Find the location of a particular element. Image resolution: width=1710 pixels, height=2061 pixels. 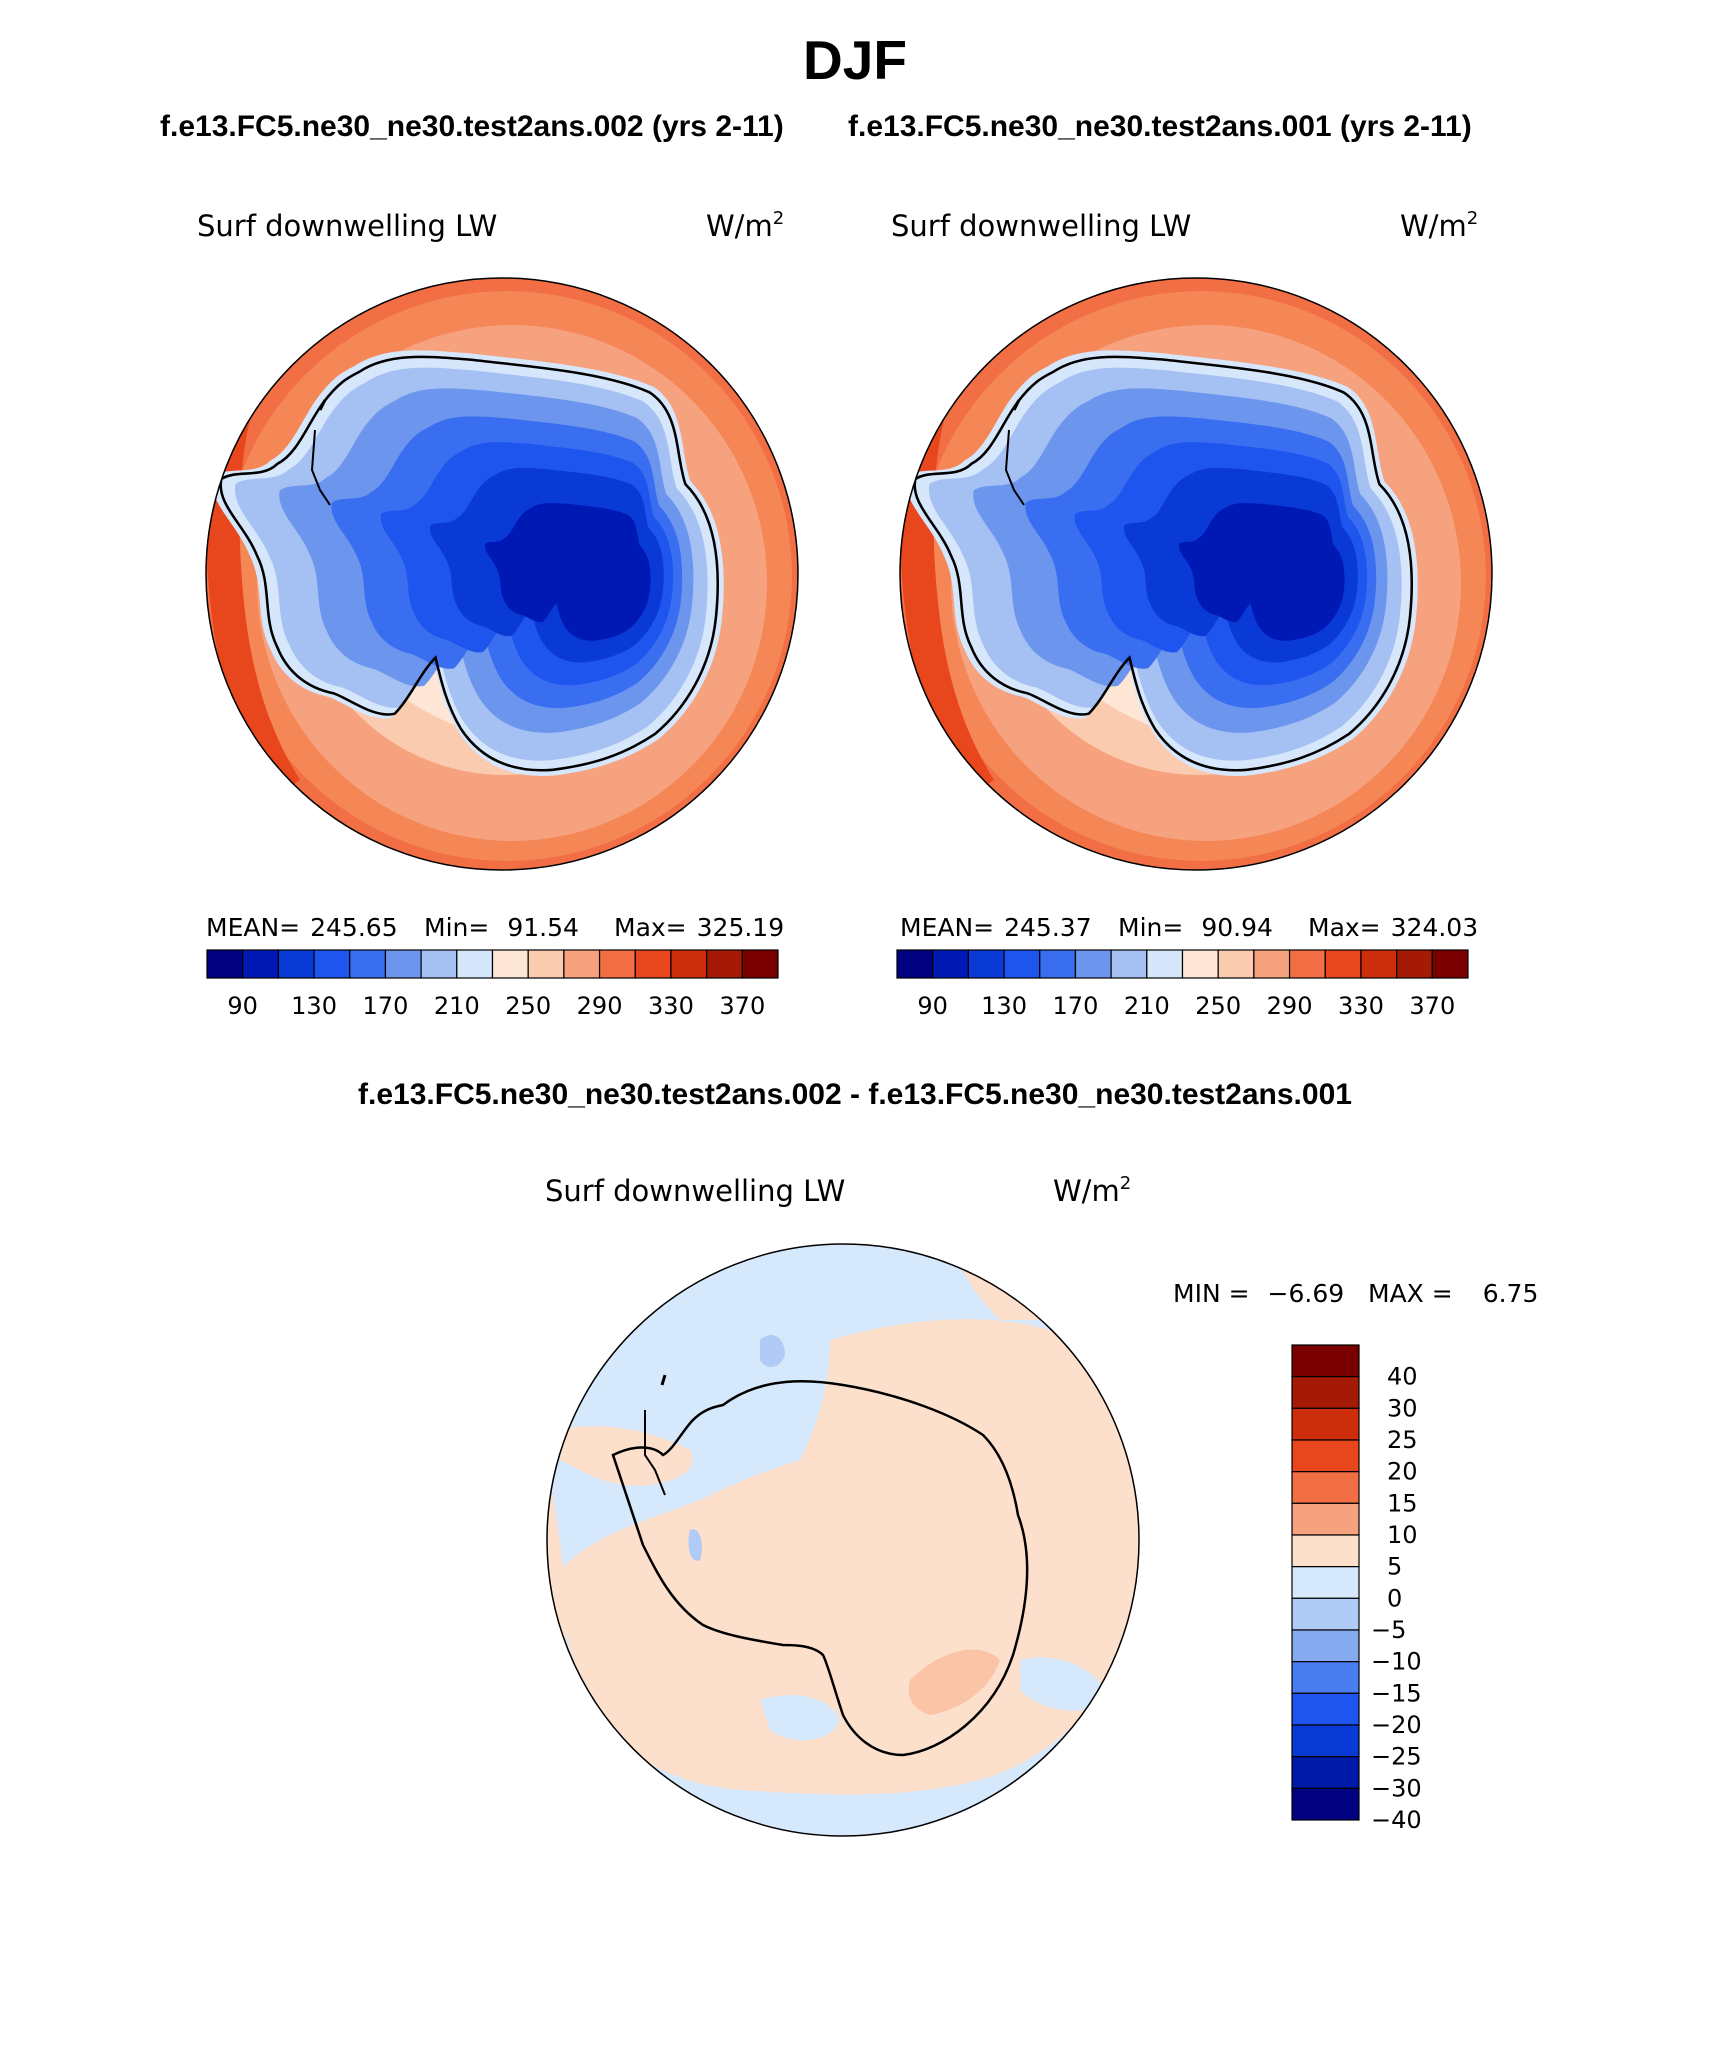

panel2-colorbar-tick-label: 90 is located at coordinates (932, 1006).